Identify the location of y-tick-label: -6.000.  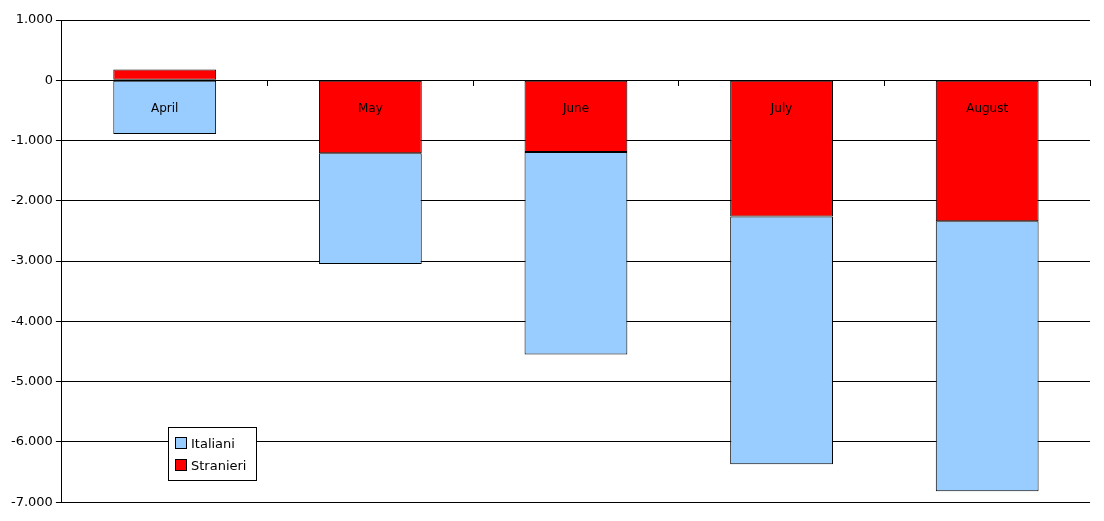
(31, 441).